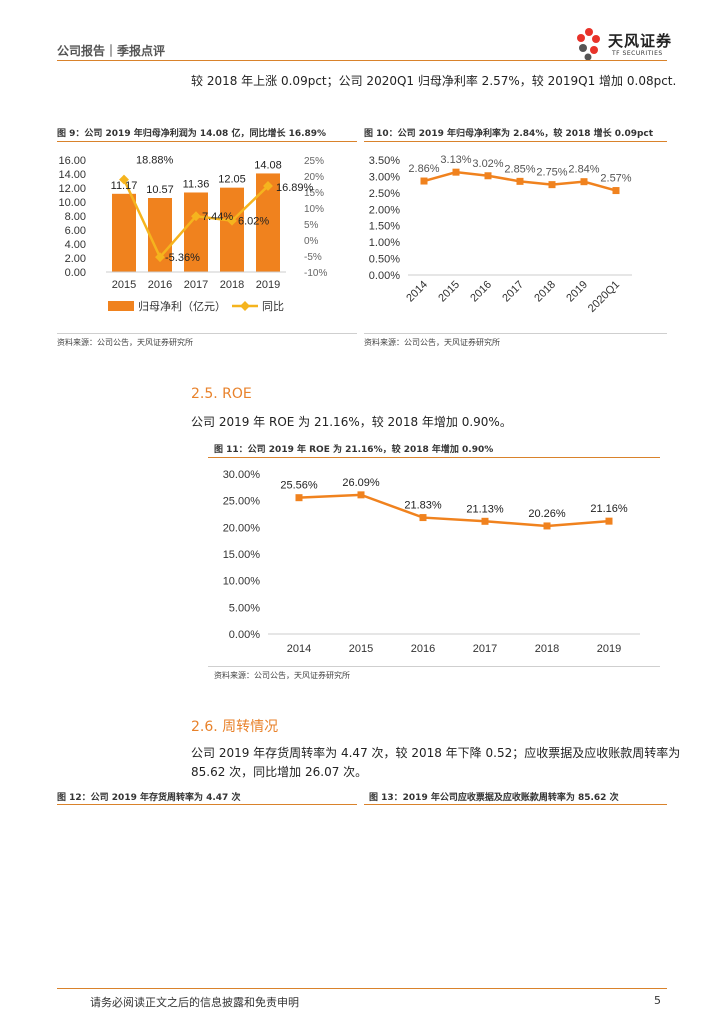 This screenshot has width=724, height=1024. Describe the element at coordinates (384, 227) in the screenshot. I see `y-tick-label: 1.50%` at that location.